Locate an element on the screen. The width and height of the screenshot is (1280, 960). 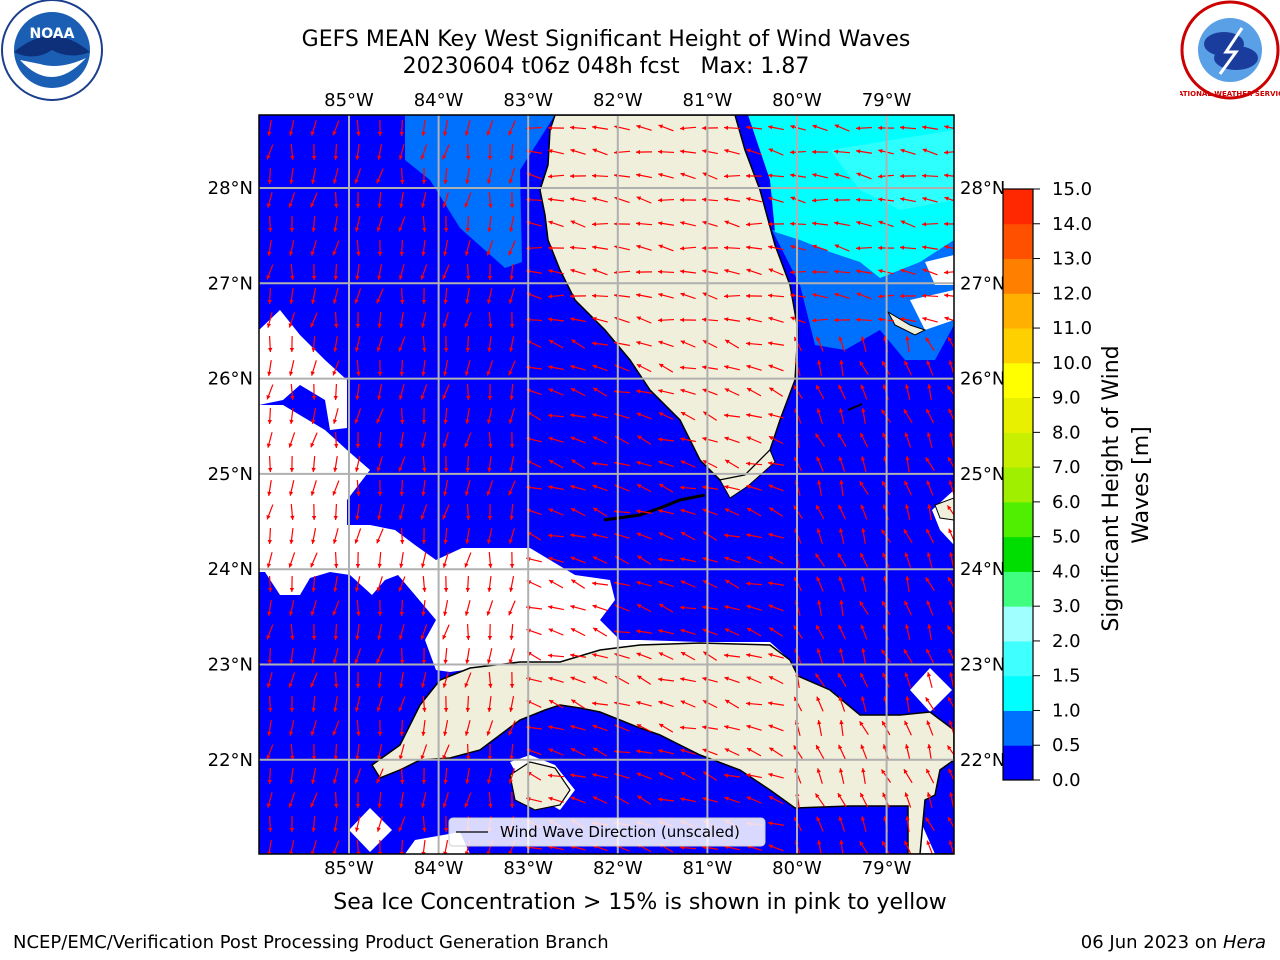
wave-zone-ne-peak is located at coordinates (892, 170).